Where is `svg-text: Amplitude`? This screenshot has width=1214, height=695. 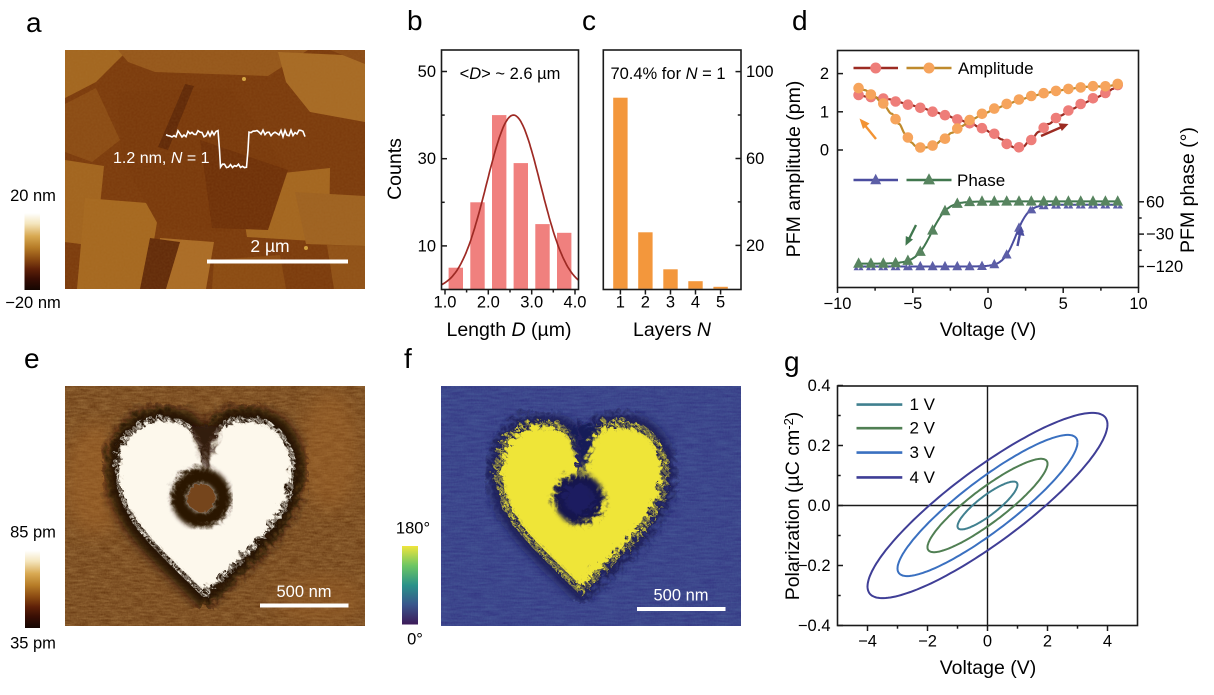
svg-text: Amplitude is located at coordinates (996, 68).